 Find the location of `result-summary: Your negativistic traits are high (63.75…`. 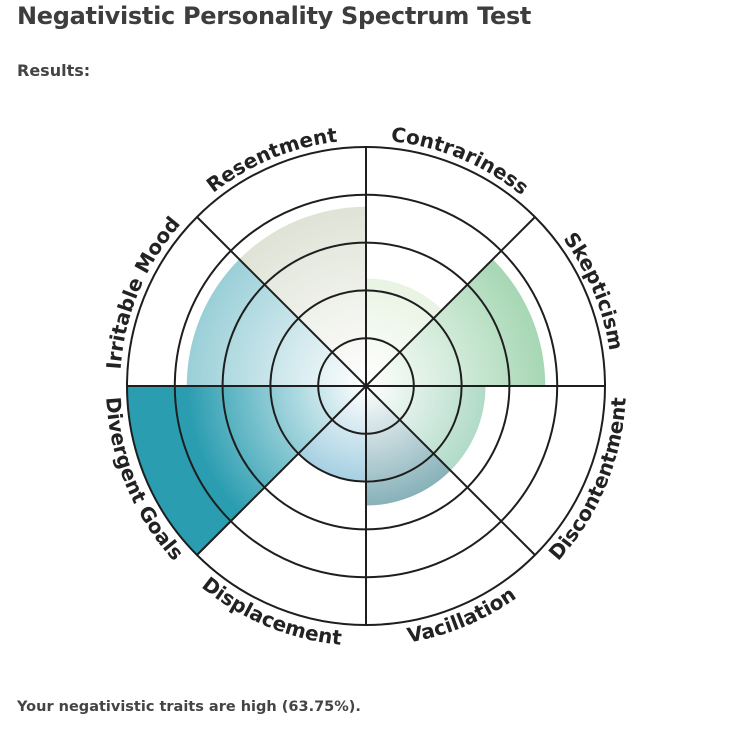

result-summary: Your negativistic traits are high (63.75… is located at coordinates (189, 707).